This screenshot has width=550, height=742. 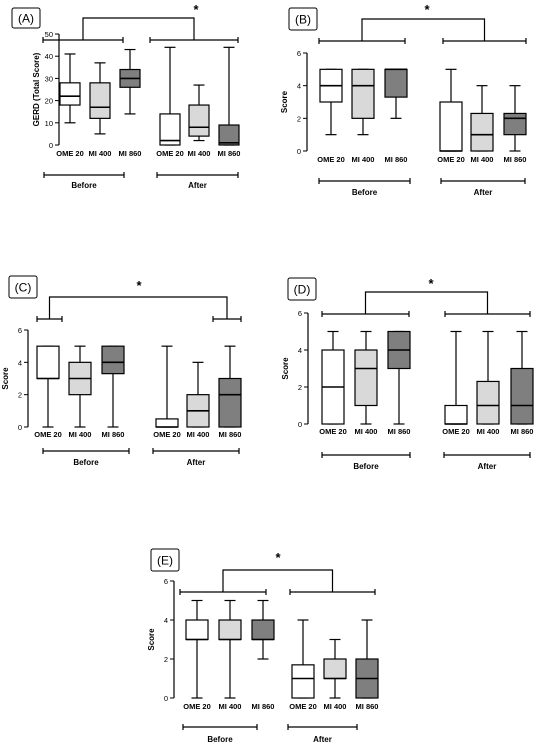 What do you see at coordinates (49, 34) in the screenshot?
I see `y-tick-label: 50` at bounding box center [49, 34].